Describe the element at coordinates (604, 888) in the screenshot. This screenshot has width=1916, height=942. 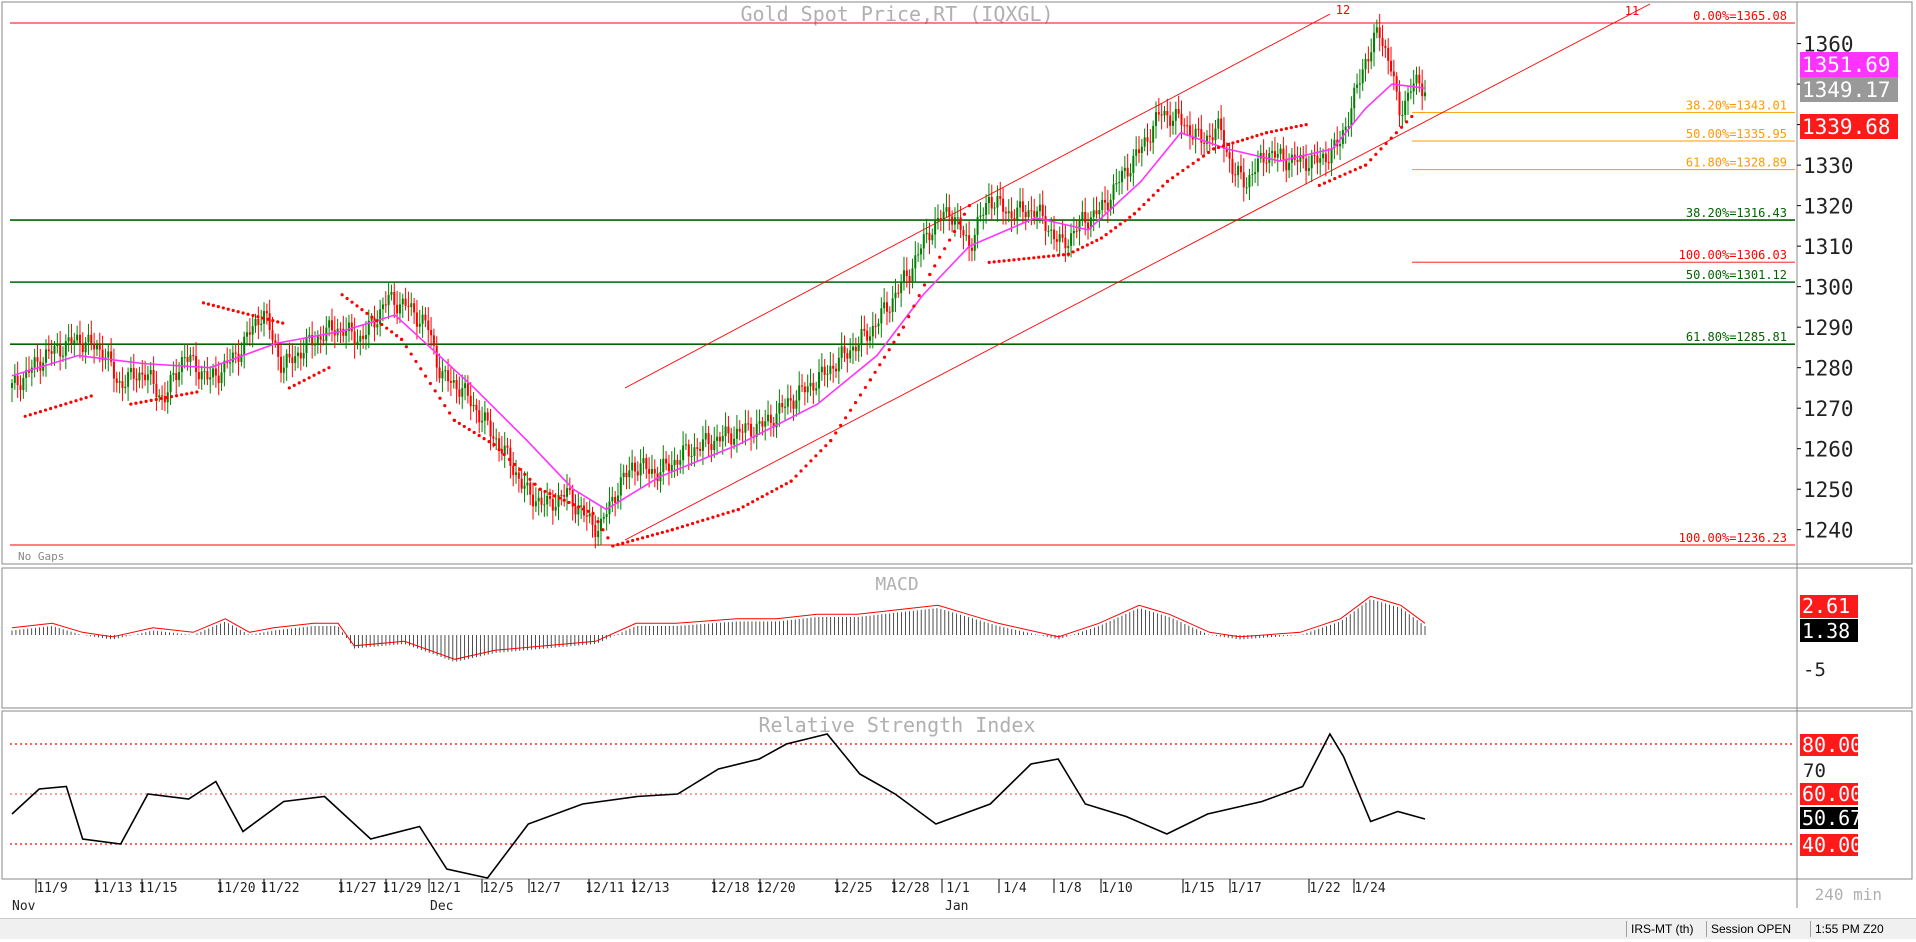
I see `day-tick-label: 12/11` at that location.